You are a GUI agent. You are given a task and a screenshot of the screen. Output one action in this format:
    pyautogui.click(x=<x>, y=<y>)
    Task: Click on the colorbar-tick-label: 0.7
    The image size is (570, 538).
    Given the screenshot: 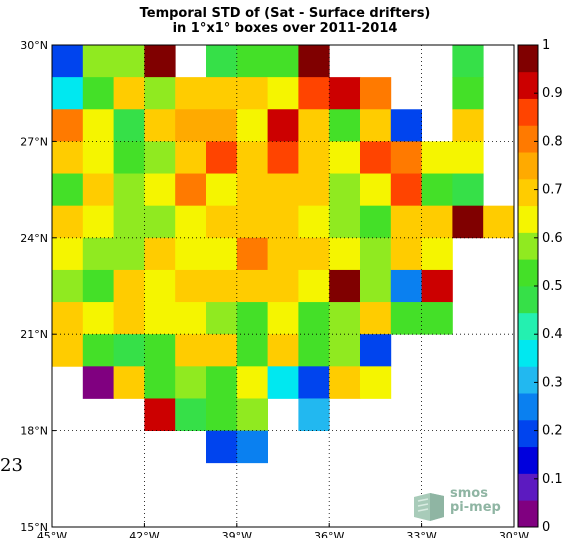 What is the action you would take?
    pyautogui.click(x=552, y=190)
    